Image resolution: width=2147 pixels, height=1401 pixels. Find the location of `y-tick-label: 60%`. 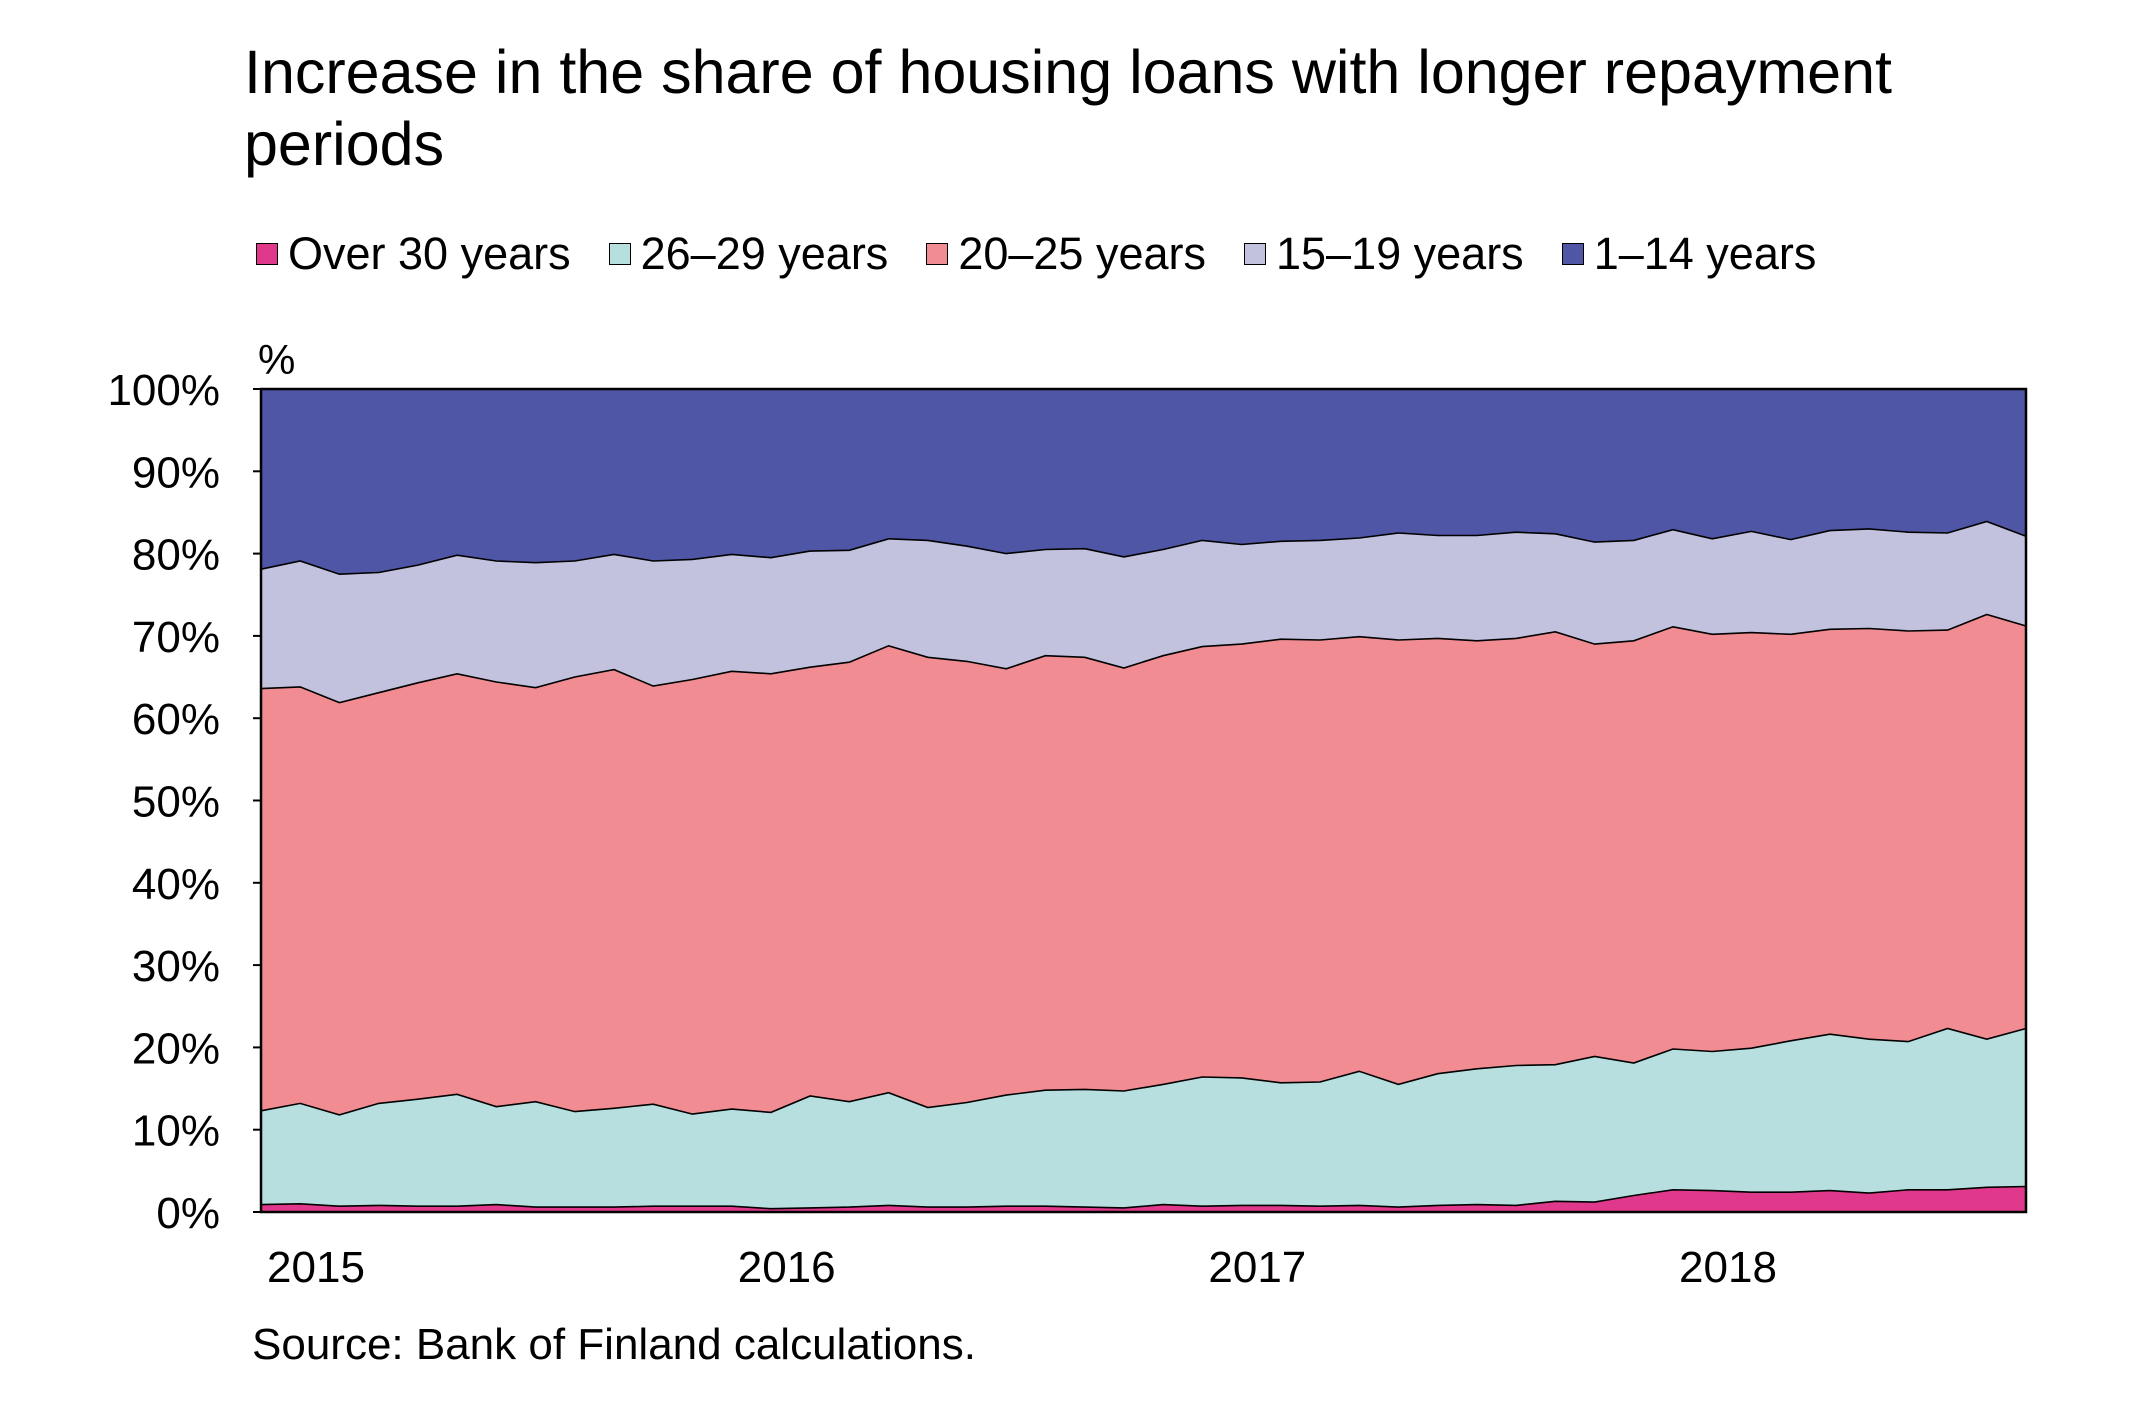

y-tick-label: 60% is located at coordinates (176, 719).